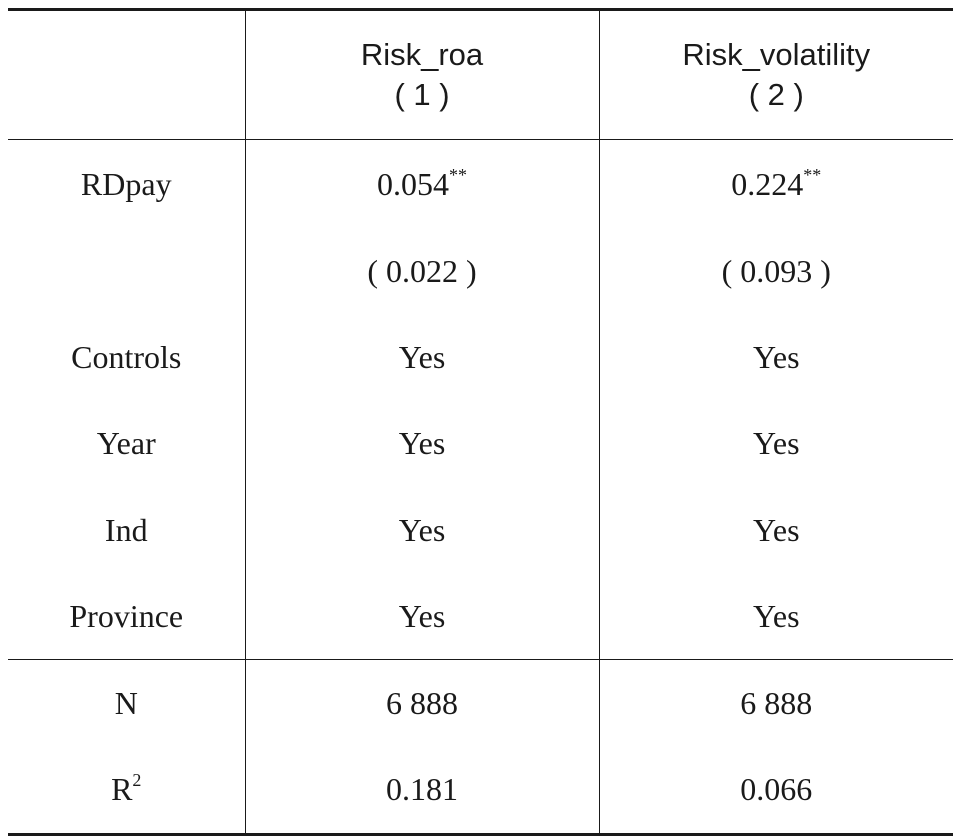 The width and height of the screenshot is (962, 836). I want to click on se-cell-2: ( 0.093 ), so click(775, 271).